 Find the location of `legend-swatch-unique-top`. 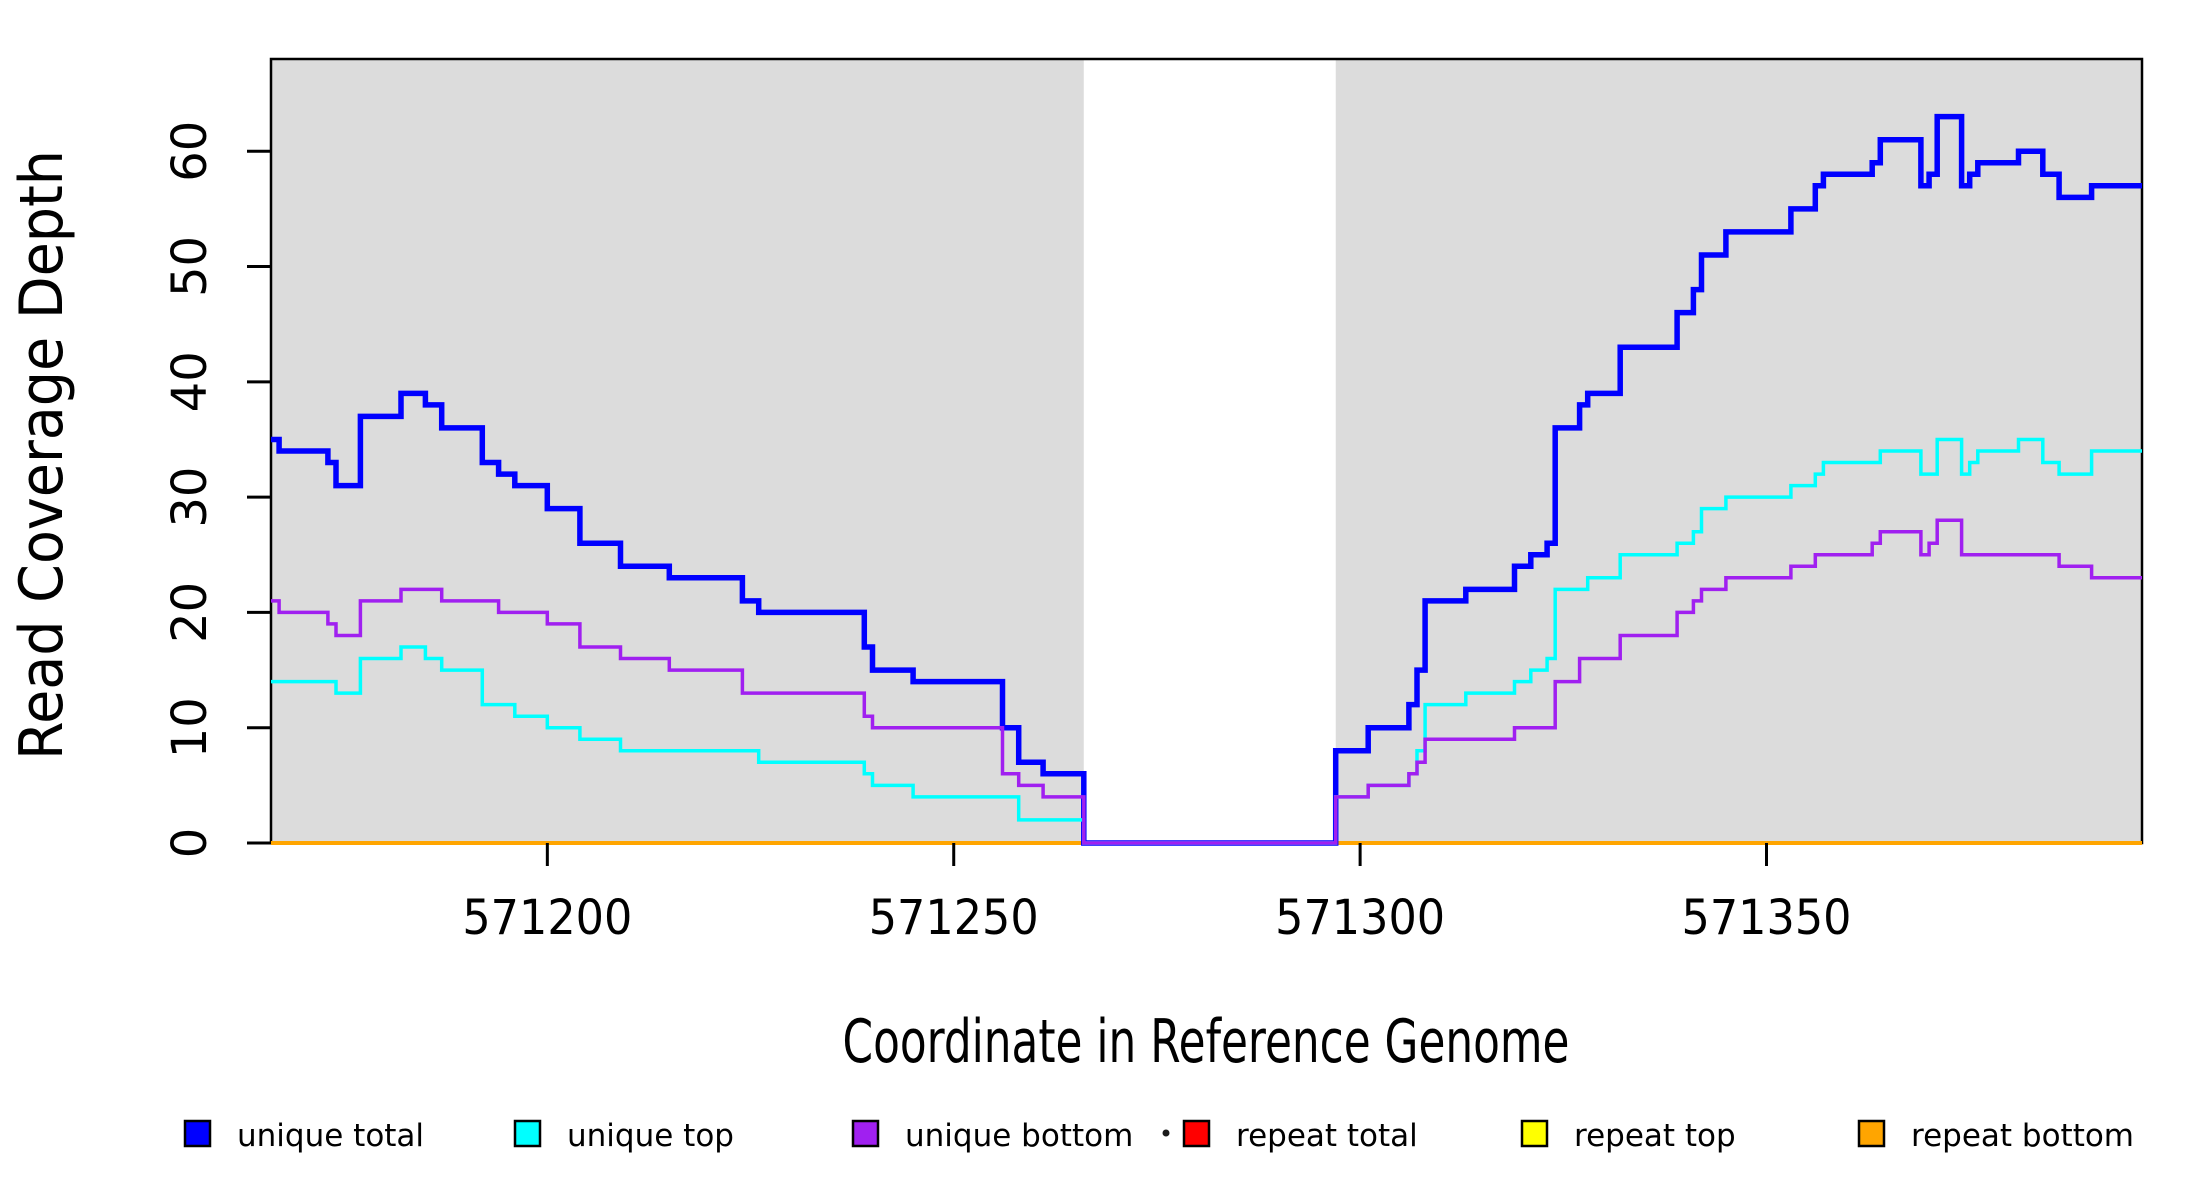

legend-swatch-unique-top is located at coordinates (527, 1133).